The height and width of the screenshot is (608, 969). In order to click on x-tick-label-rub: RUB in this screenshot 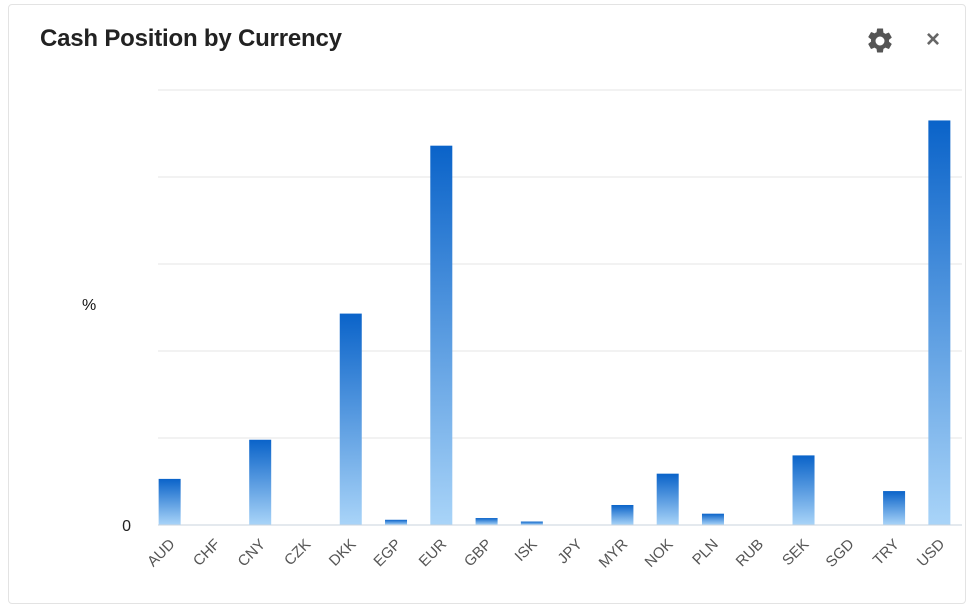, I will do `click(750, 553)`.